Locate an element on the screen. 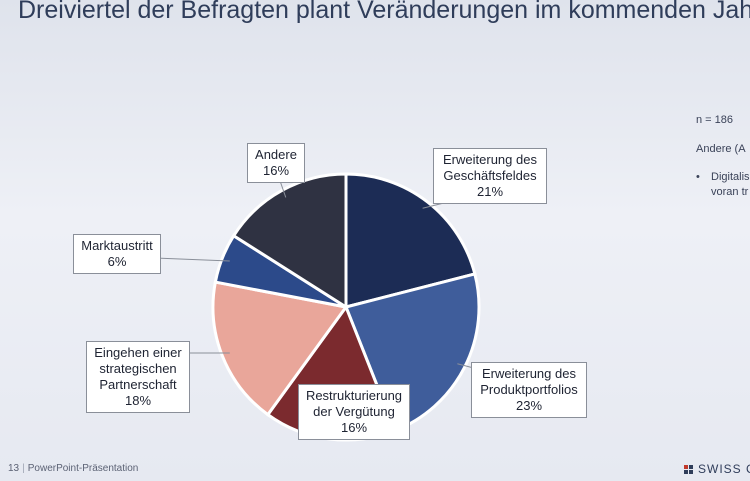 The height and width of the screenshot is (481, 750). bullet-line-1: Digitalis is located at coordinates (730, 177).